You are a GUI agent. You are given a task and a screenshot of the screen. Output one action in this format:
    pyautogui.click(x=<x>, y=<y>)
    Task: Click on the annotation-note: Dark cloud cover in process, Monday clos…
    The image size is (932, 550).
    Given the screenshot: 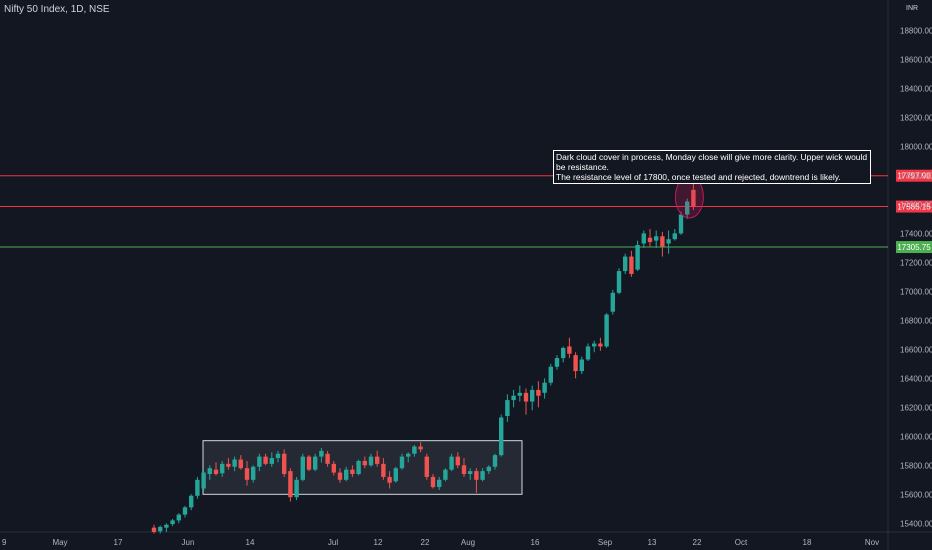 What is the action you would take?
    pyautogui.click(x=712, y=167)
    